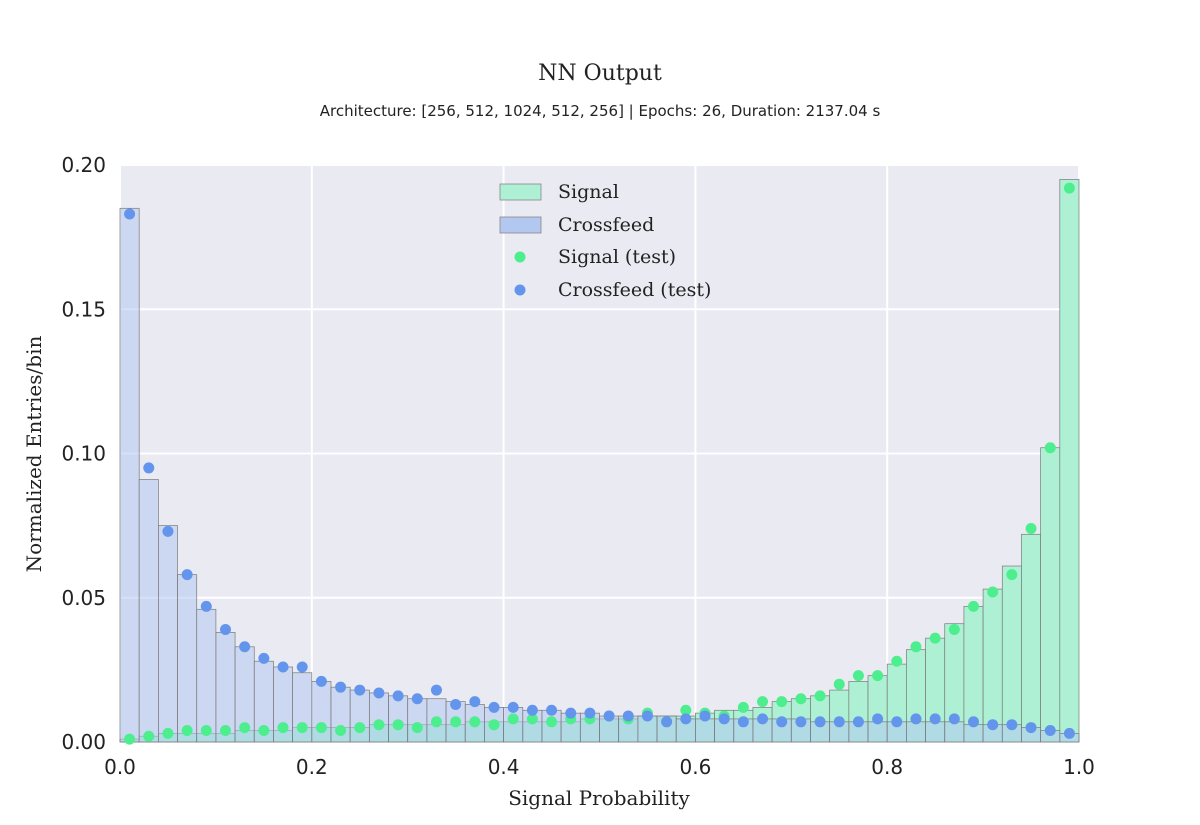  What do you see at coordinates (599, 798) in the screenshot?
I see `x-axis-label: Signal Probability` at bounding box center [599, 798].